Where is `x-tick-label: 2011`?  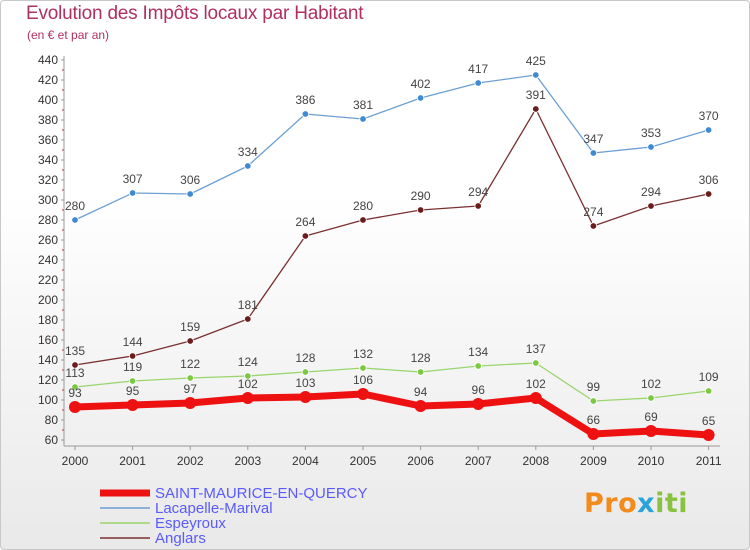
x-tick-label: 2011 is located at coordinates (709, 461).